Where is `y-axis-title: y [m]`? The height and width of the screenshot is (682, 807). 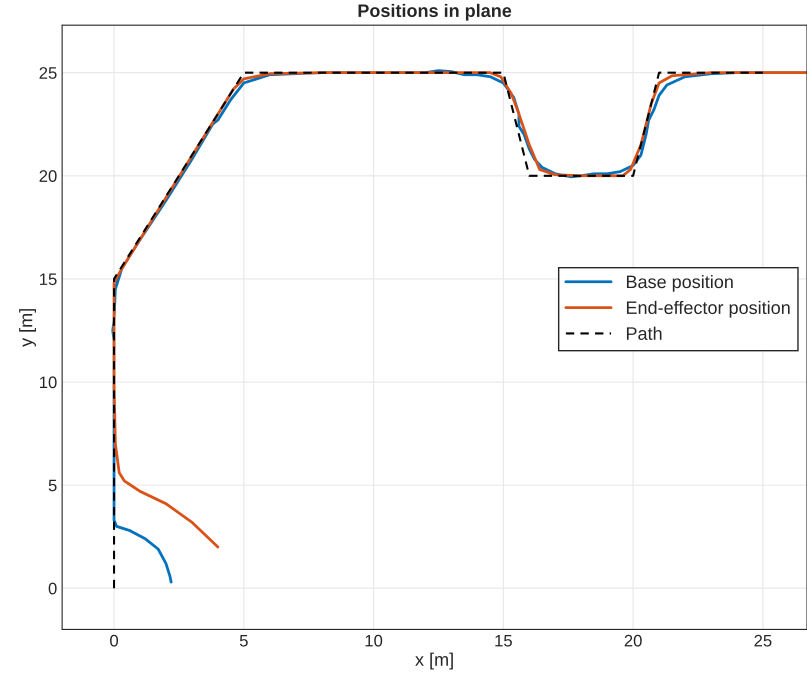
y-axis-title: y [m] is located at coordinates (27, 328).